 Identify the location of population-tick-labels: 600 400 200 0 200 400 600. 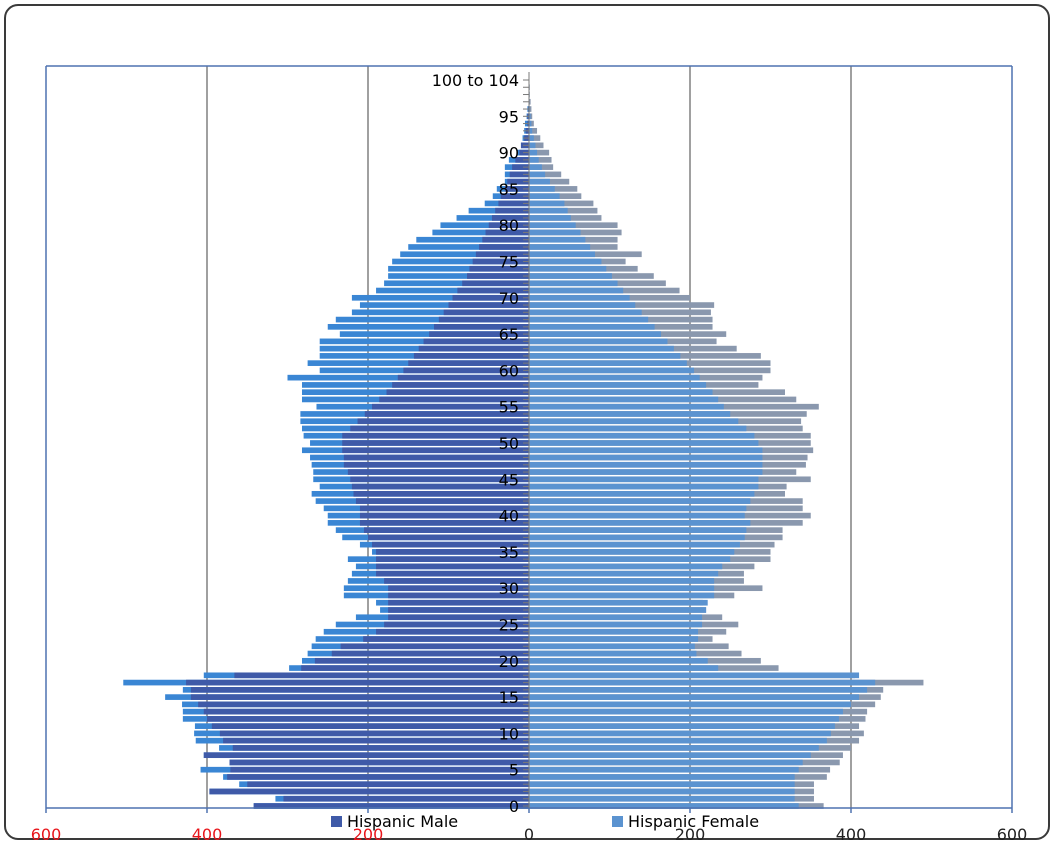
(529, 834).